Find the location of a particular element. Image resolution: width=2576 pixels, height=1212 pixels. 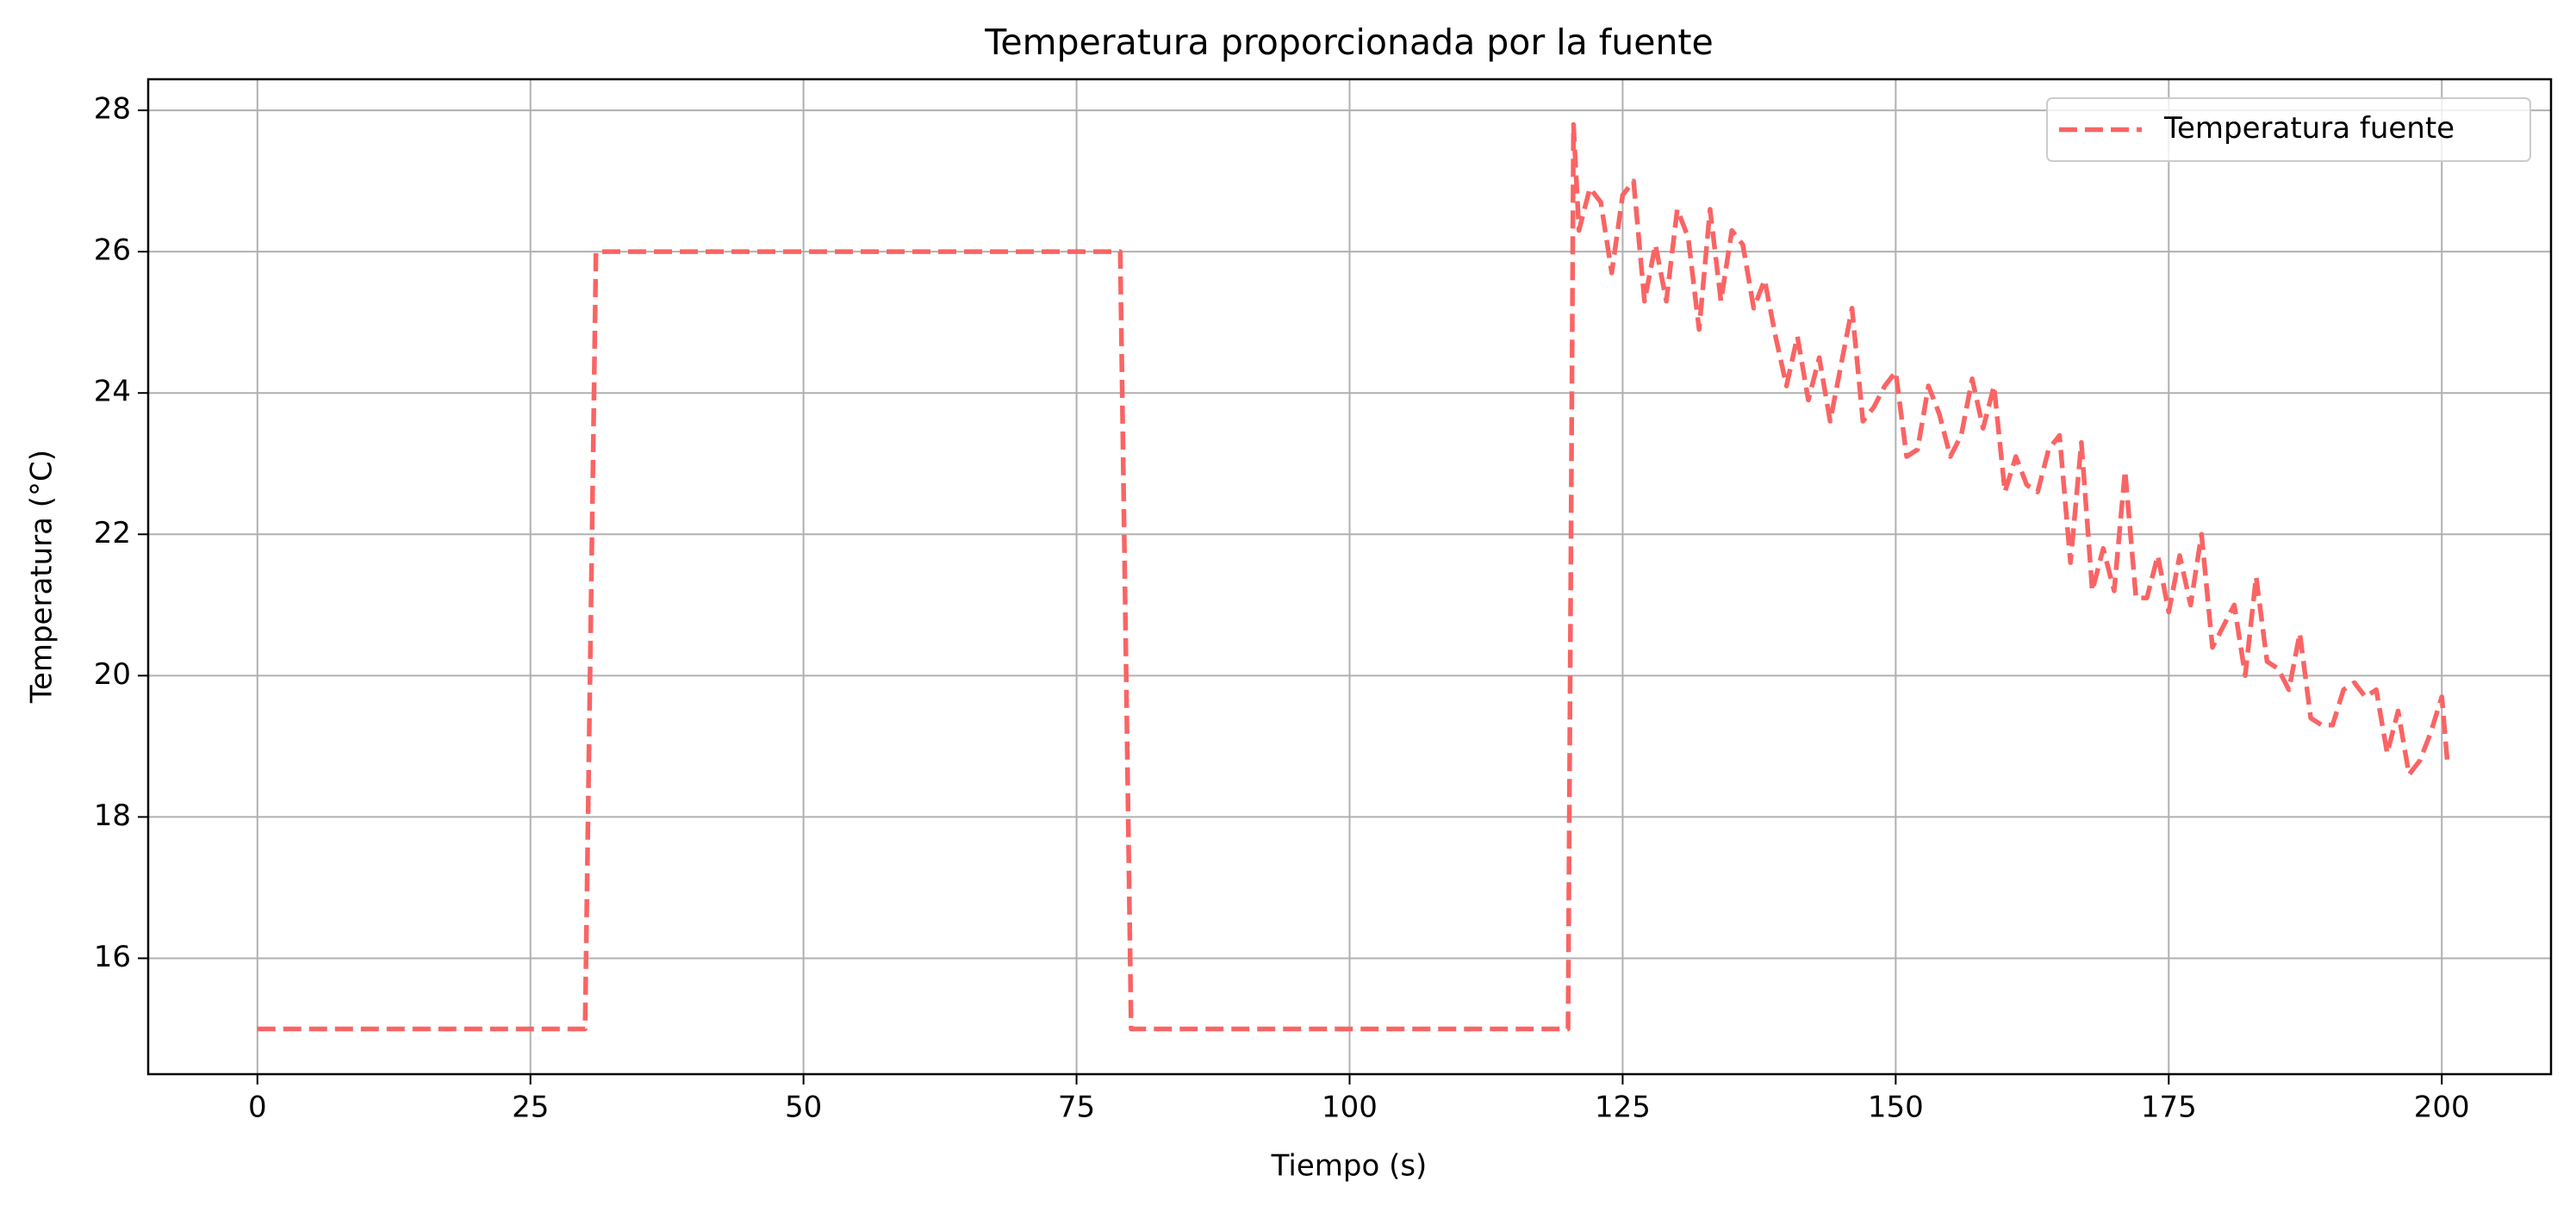

x-tick-label: 100 is located at coordinates (1350, 1108).